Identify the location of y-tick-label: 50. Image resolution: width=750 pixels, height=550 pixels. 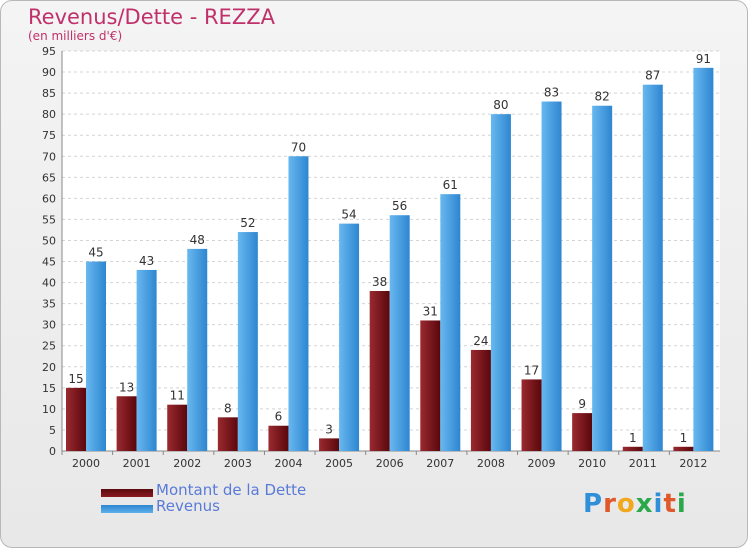
(49, 240).